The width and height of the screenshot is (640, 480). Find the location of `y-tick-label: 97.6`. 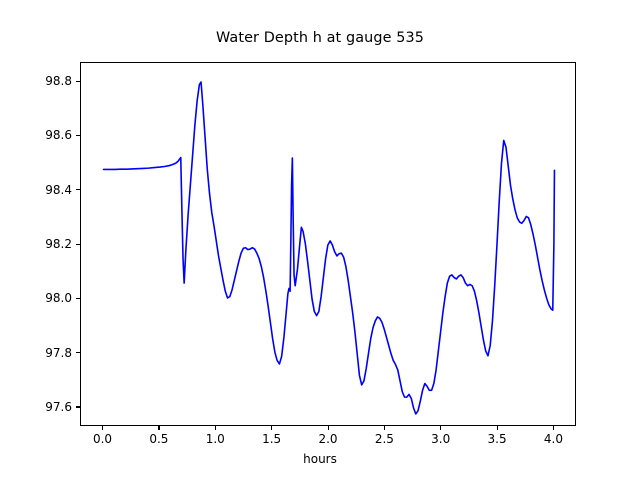

y-tick-label: 97.6 is located at coordinates (58, 406).